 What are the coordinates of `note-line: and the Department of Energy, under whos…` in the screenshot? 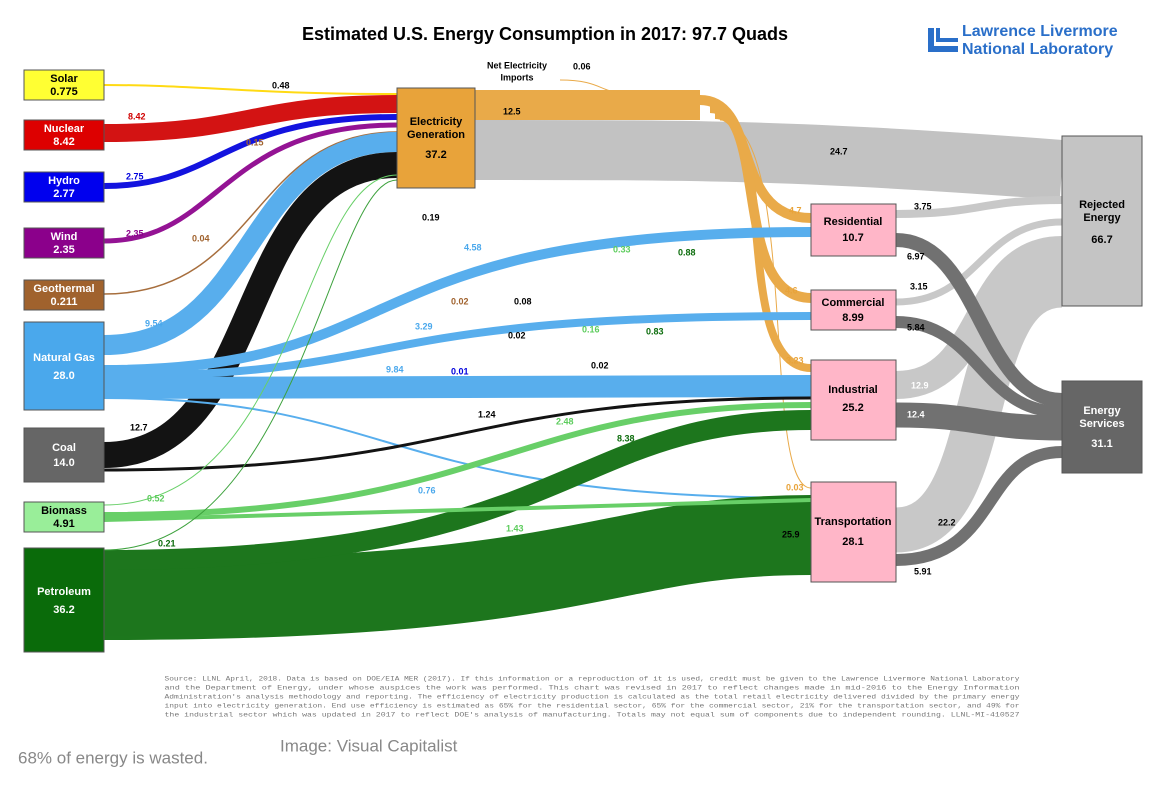 It's located at (592, 688).